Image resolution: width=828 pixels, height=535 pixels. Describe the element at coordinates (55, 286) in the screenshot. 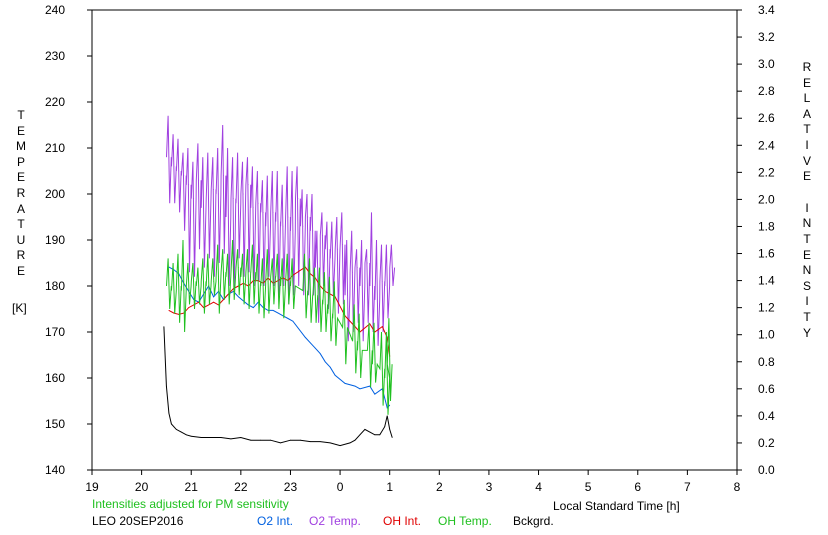

I see `y-left-tick-label: 180` at that location.